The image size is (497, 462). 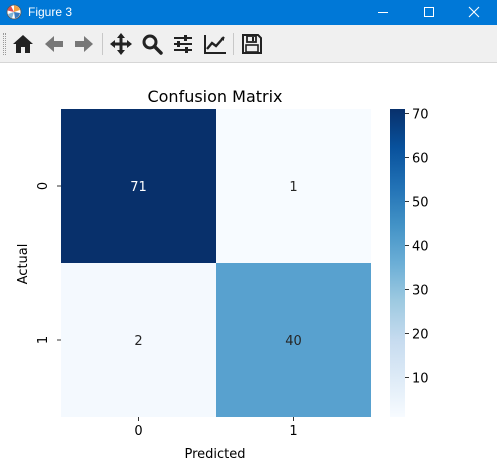 I want to click on configure-subplots-icon, so click(x=183, y=44).